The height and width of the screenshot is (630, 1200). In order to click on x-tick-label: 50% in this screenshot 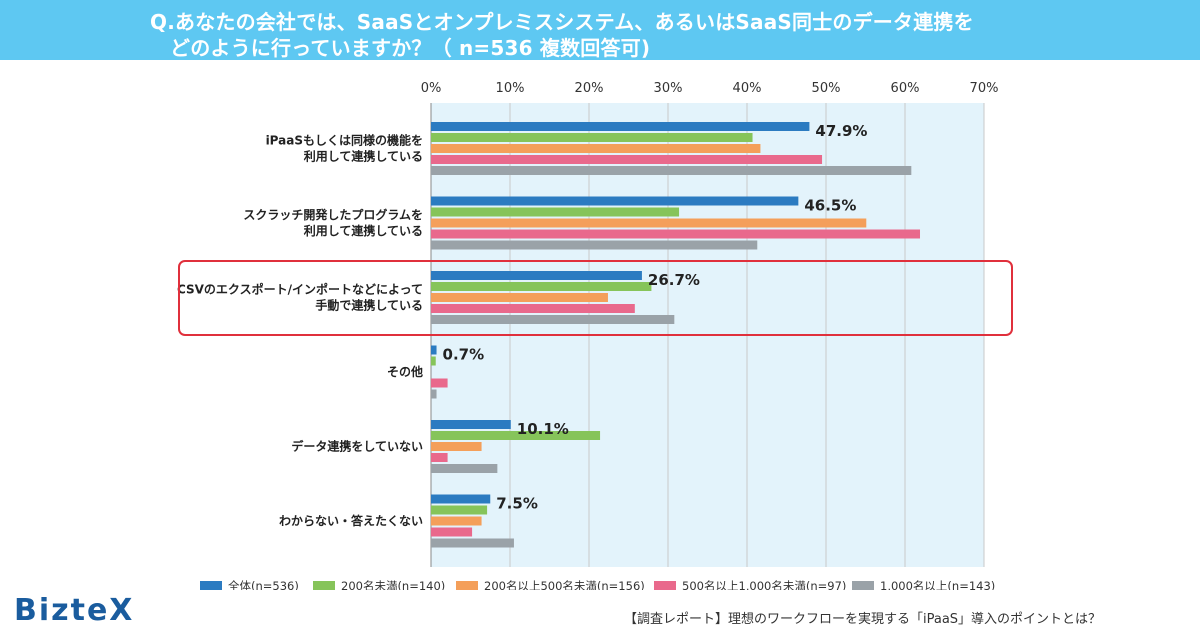, I will do `click(826, 88)`.